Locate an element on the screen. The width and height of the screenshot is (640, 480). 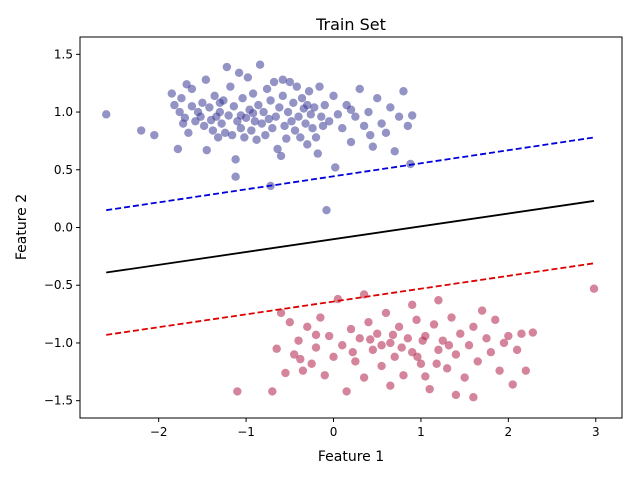
x-tick-label-5: 3 is located at coordinates (596, 432).